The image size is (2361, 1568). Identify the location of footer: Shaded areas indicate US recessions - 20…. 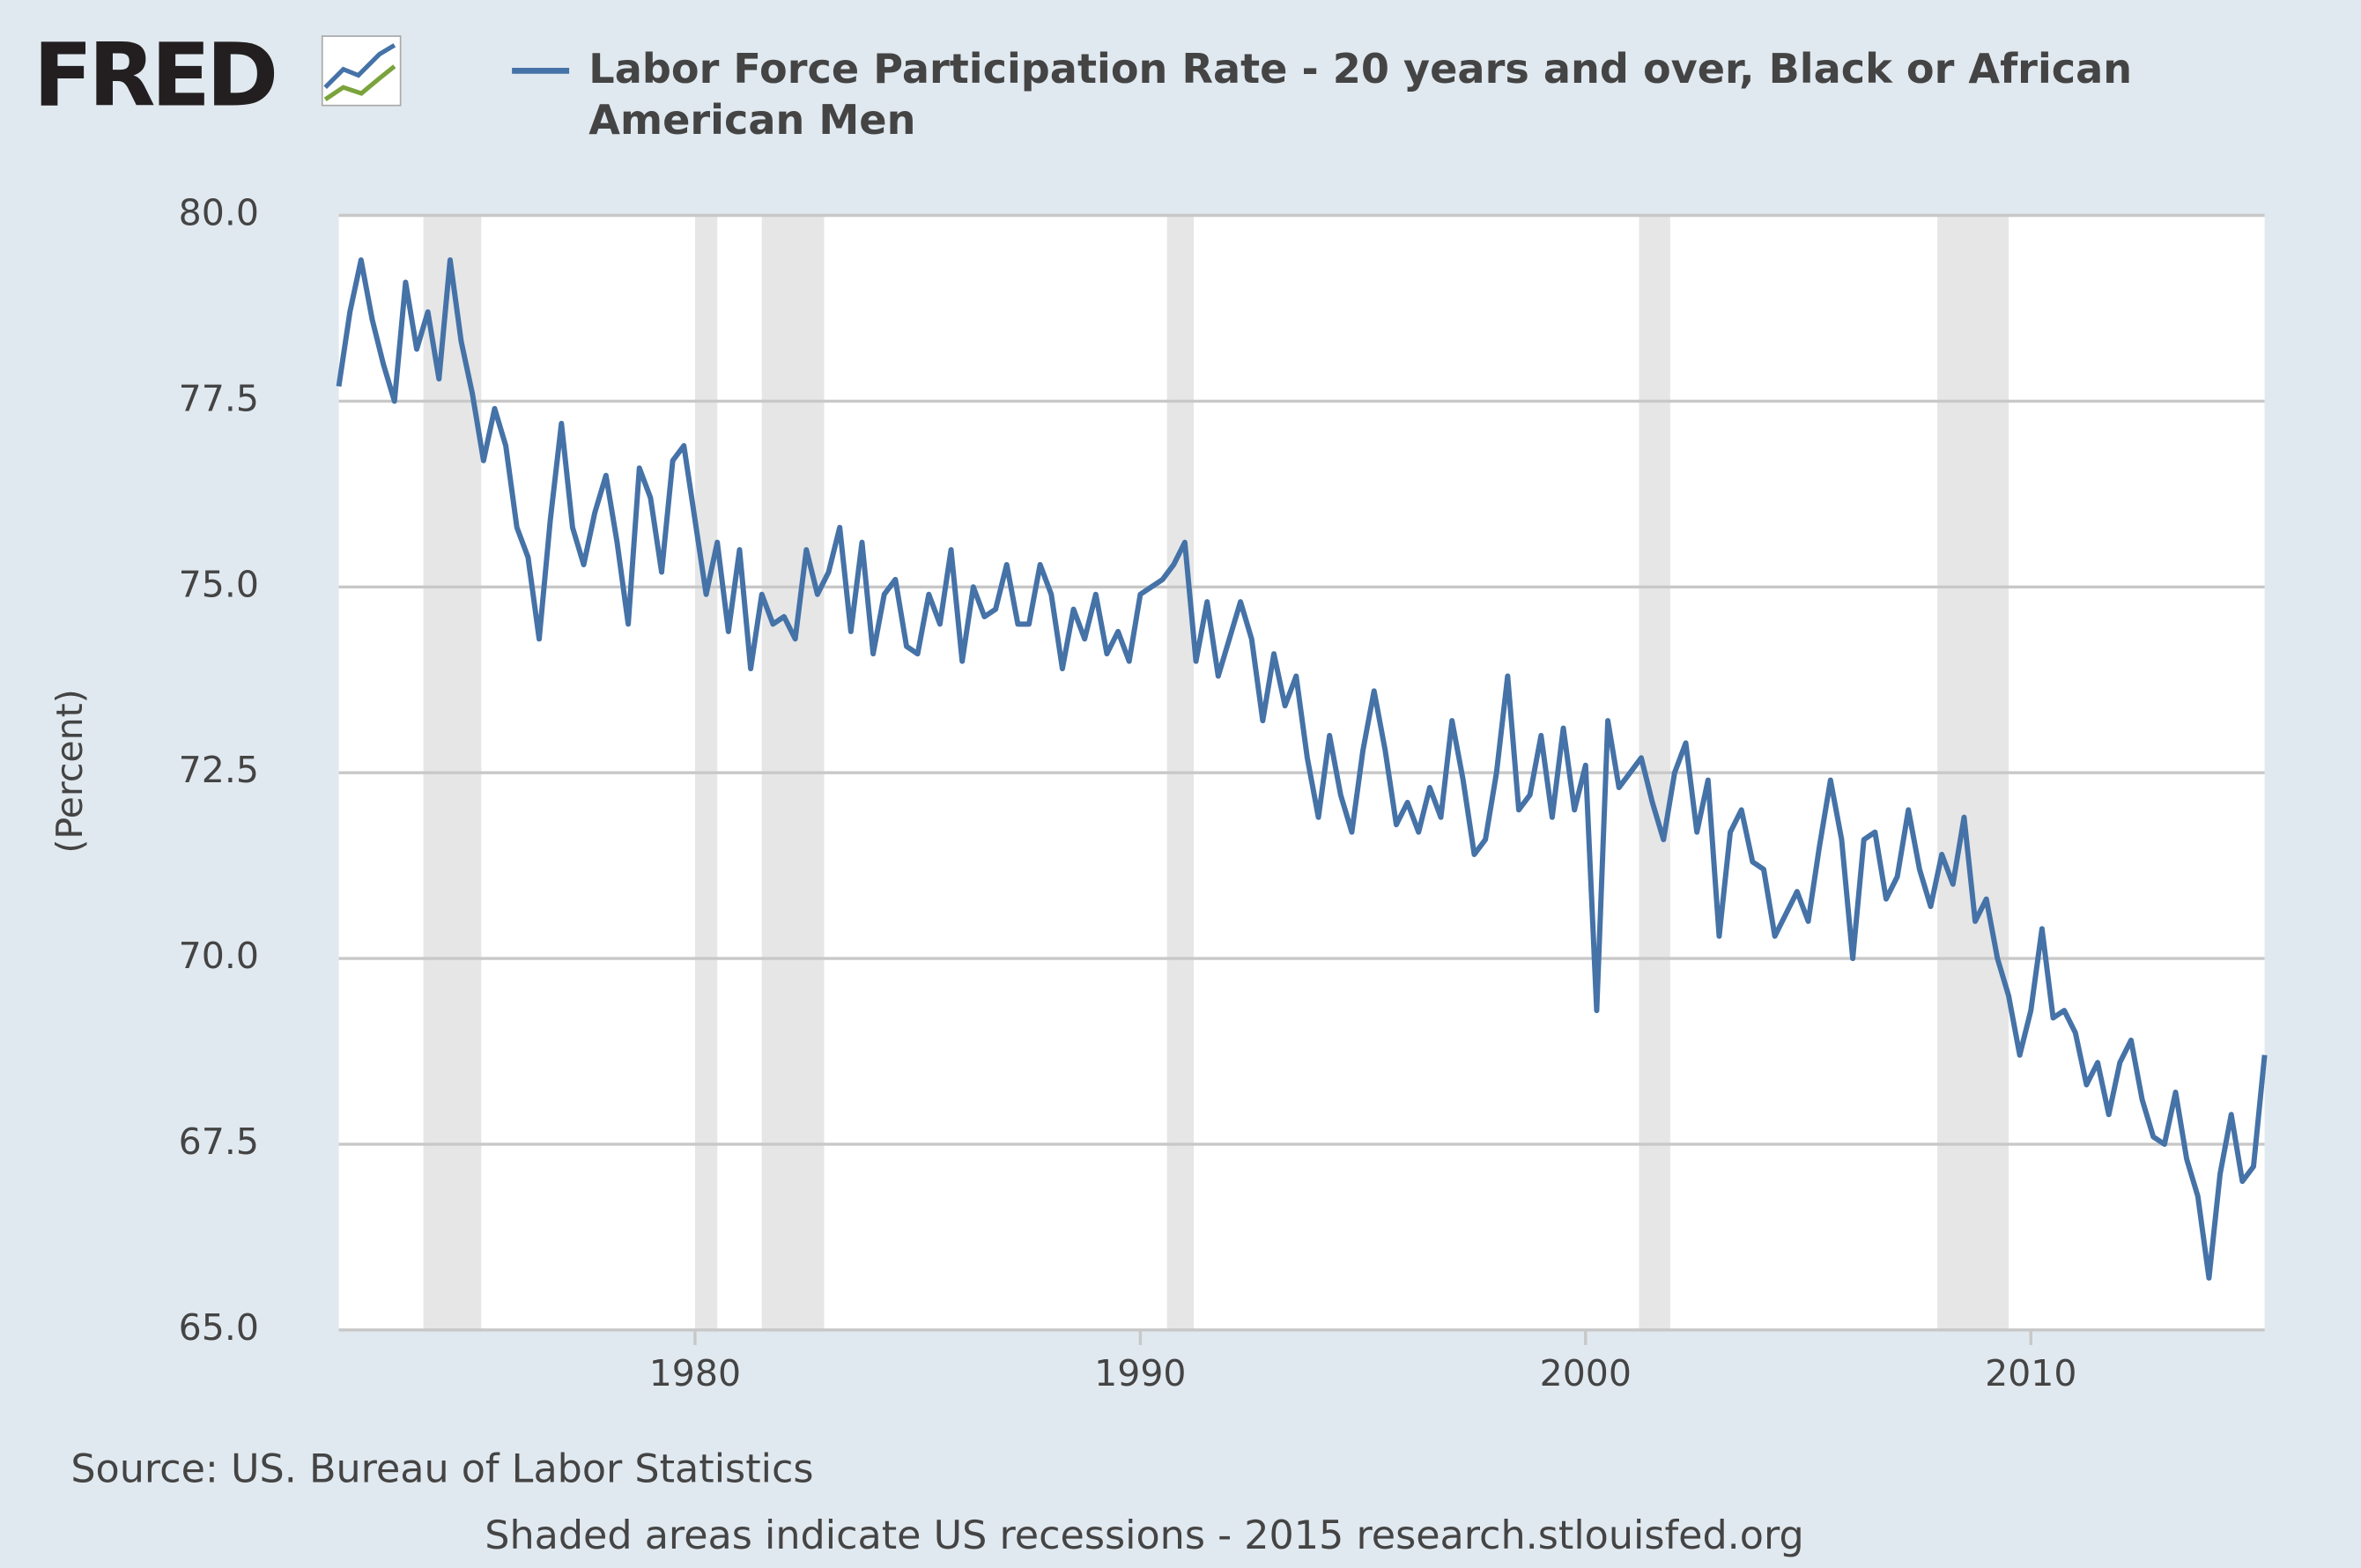
(1144, 1535).